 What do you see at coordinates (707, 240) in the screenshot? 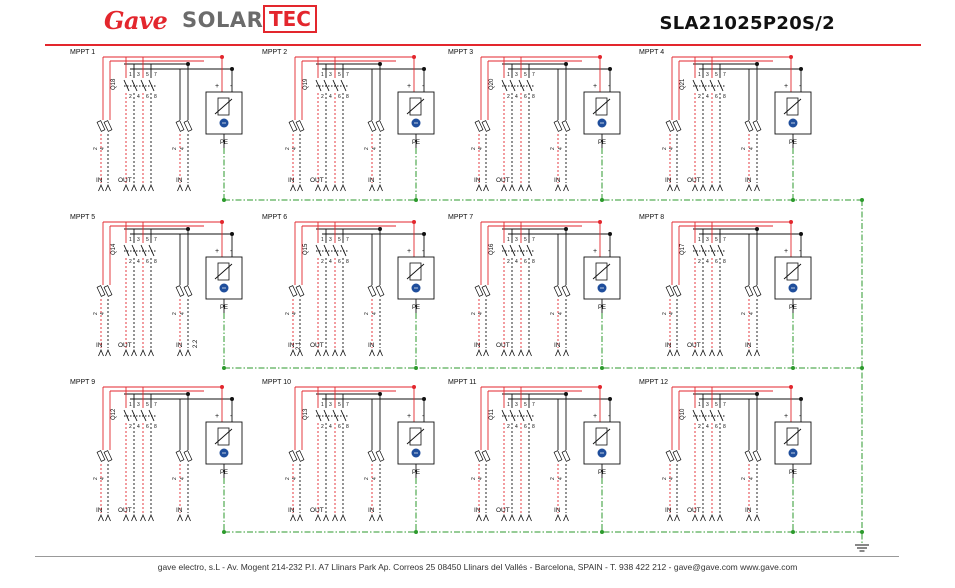
I see `pole-number: 3` at bounding box center [707, 240].